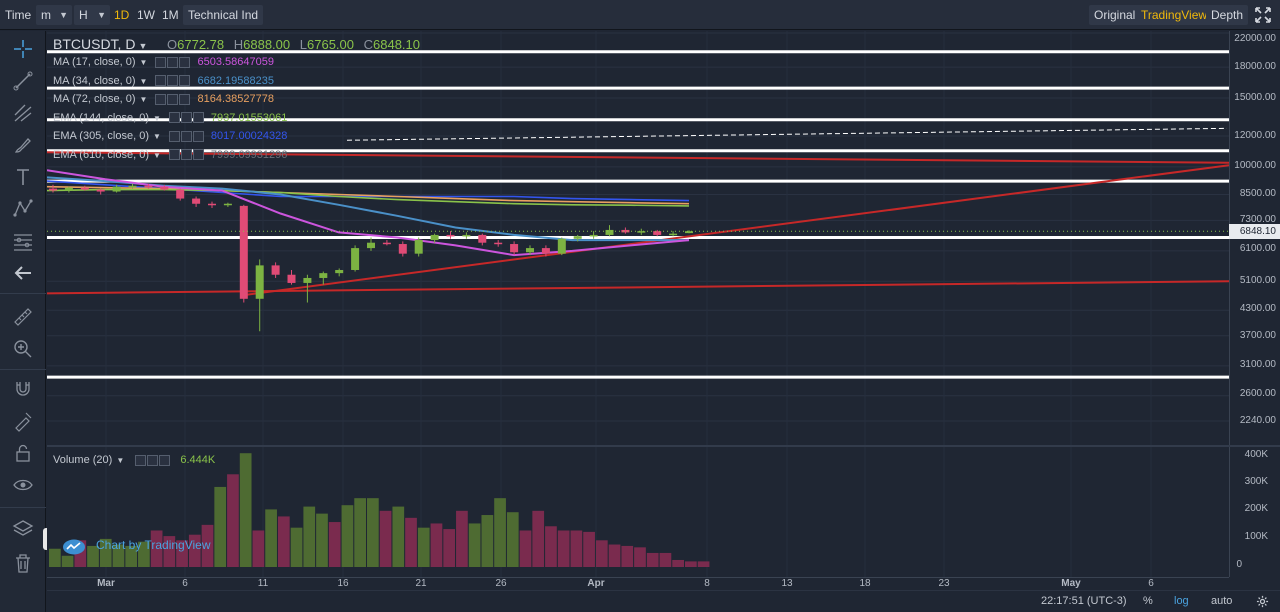 The image size is (1280, 612). Describe the element at coordinates (101, 136) in the screenshot. I see `indicator-name: EMA (305, close, 0)` at that location.